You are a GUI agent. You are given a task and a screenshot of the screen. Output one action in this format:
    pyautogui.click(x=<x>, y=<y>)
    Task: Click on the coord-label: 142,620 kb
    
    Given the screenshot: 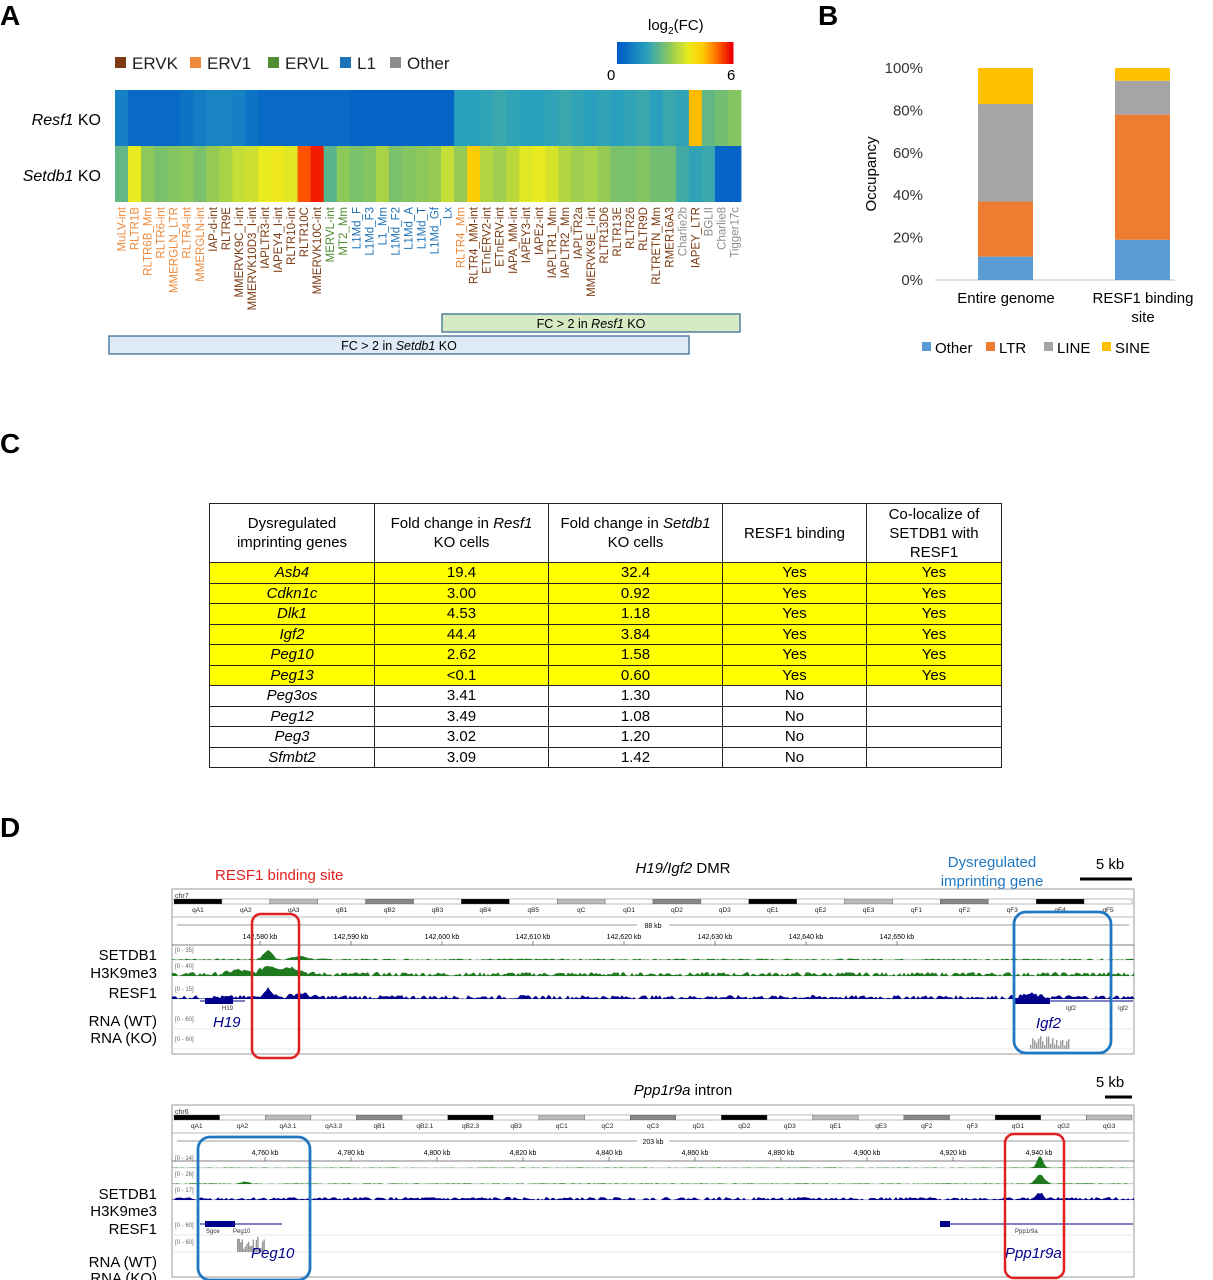 What is the action you would take?
    pyautogui.click(x=624, y=937)
    